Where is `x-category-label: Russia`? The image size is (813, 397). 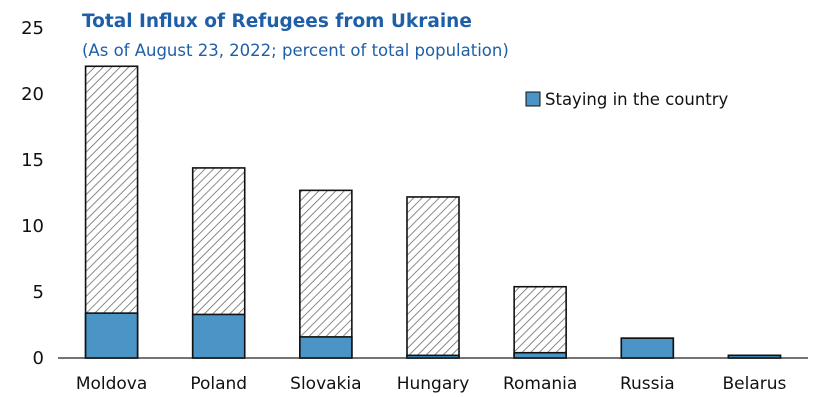
x-category-label: Russia is located at coordinates (647, 384).